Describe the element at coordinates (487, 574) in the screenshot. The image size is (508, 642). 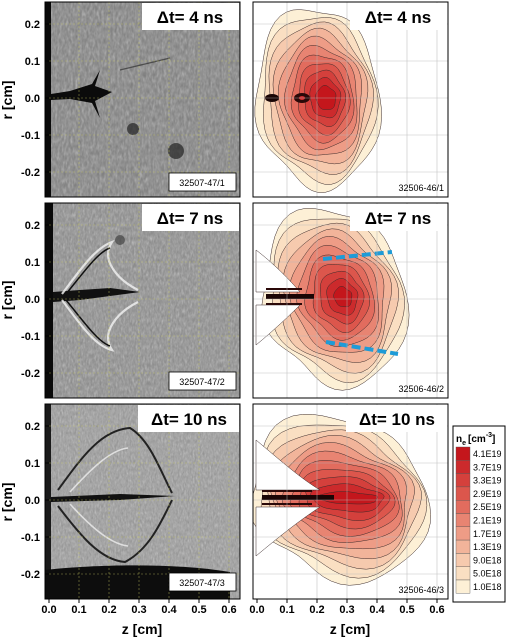
I see `colorbar-level-label: 5.0E18` at that location.